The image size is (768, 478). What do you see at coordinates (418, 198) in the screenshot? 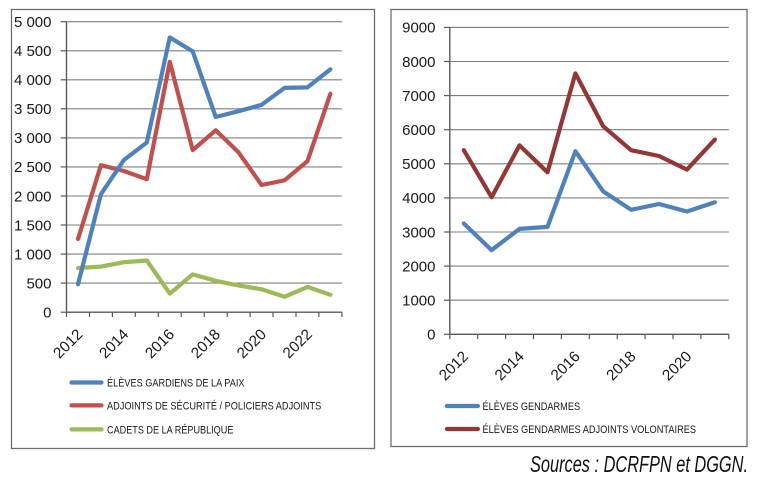
I see `svg-text: 4000` at bounding box center [418, 198].